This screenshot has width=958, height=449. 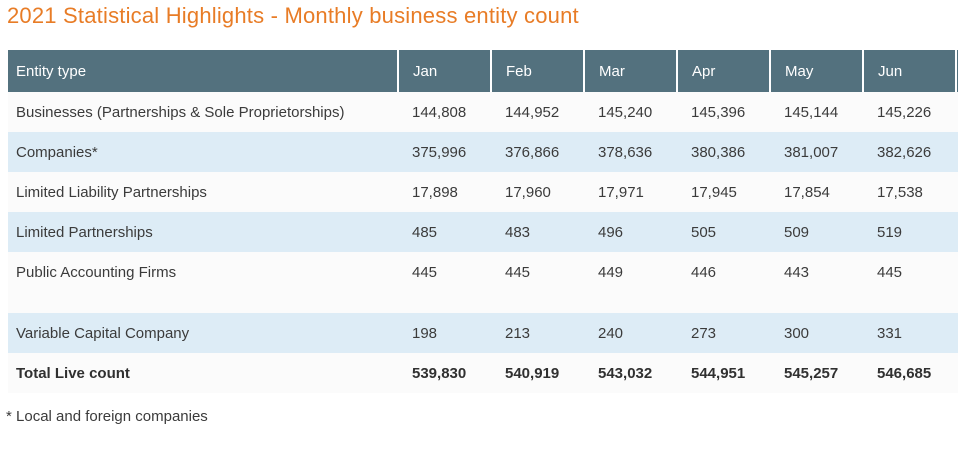 What do you see at coordinates (723, 112) in the screenshot?
I see `value-cell: 145,396` at bounding box center [723, 112].